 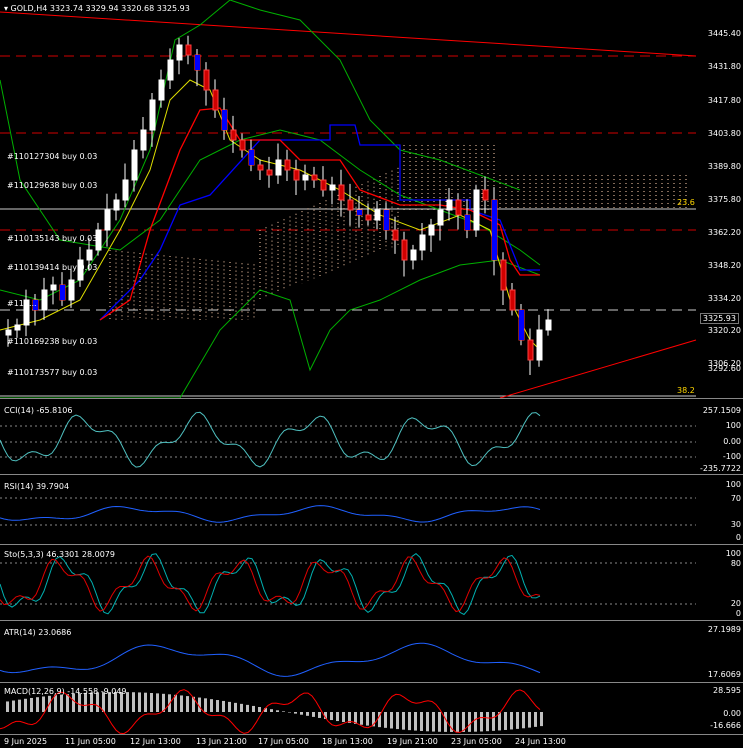 I want to click on rsi-pane: RSI(14) 39.7904 100 70 30 0, so click(x=371, y=510).